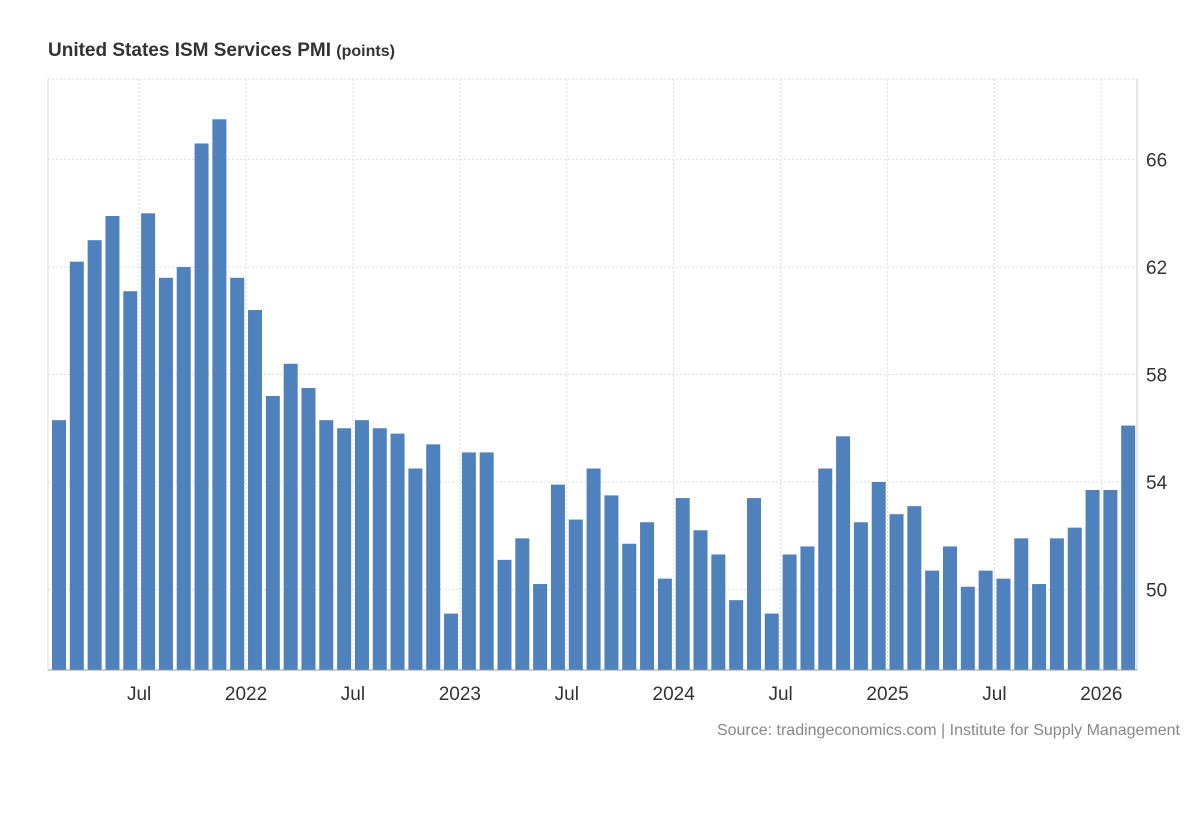  What do you see at coordinates (460, 694) in the screenshot?
I see `x-tick-label: 2023` at bounding box center [460, 694].